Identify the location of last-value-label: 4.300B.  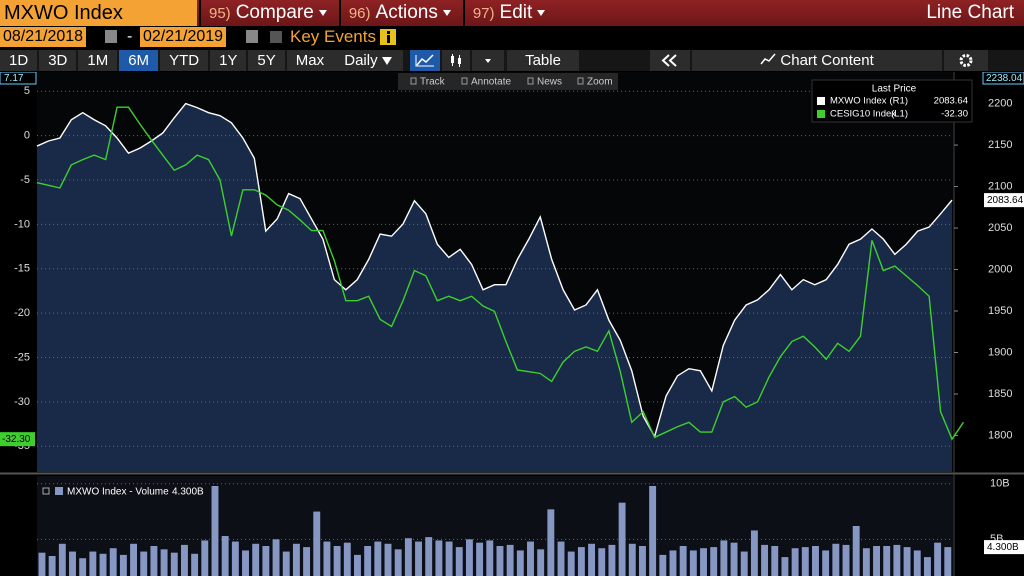
(1003, 547).